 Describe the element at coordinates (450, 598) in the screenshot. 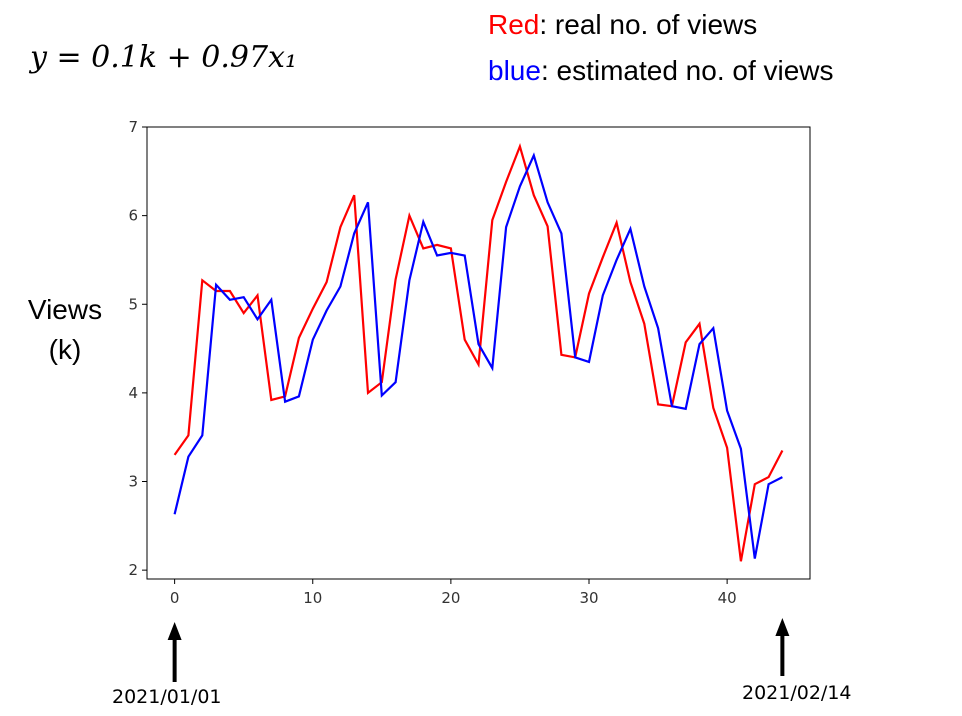

I see `x-tick-label: 20` at that location.